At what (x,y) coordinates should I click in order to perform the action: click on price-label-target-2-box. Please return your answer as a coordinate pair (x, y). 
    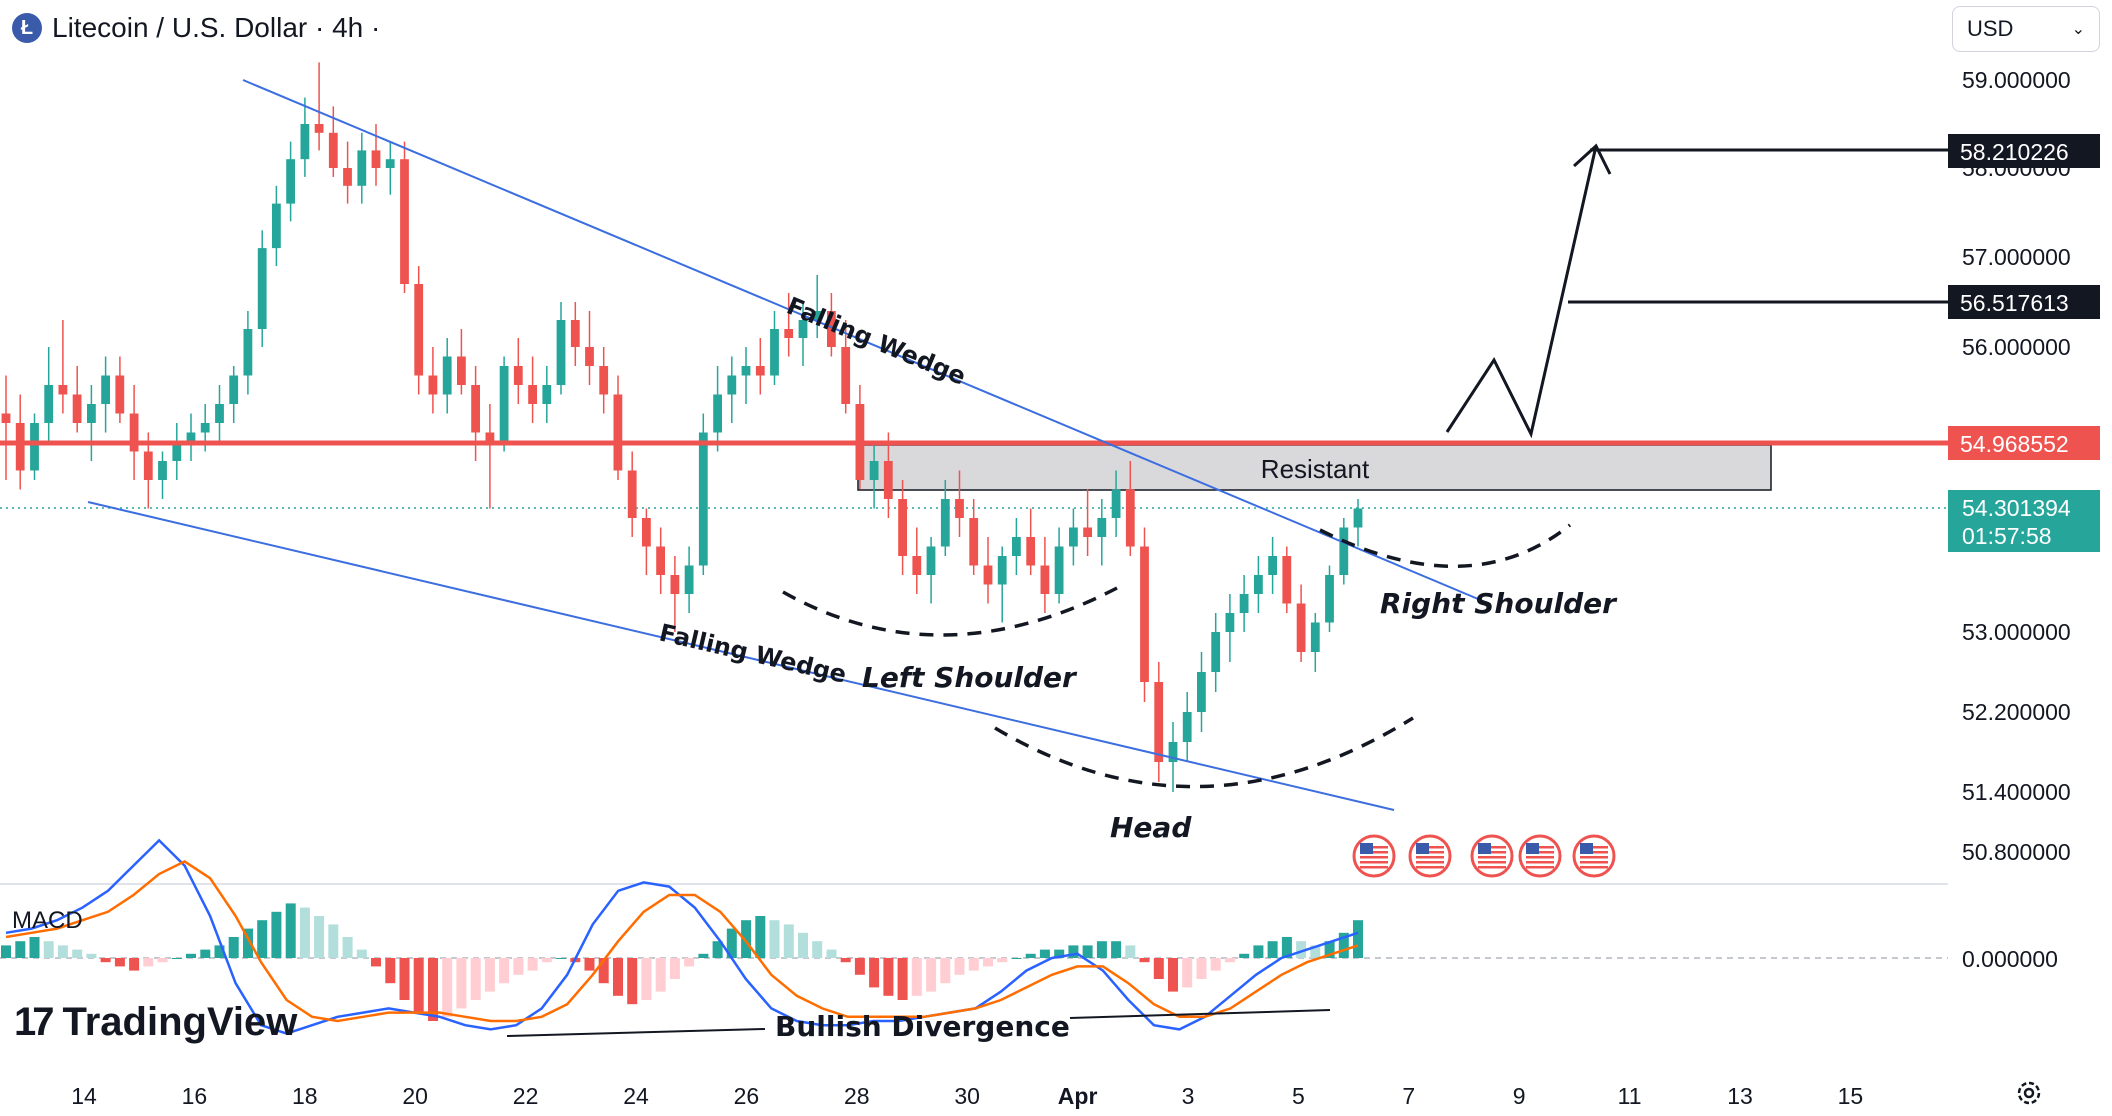
    Looking at the image, I should click on (2024, 302).